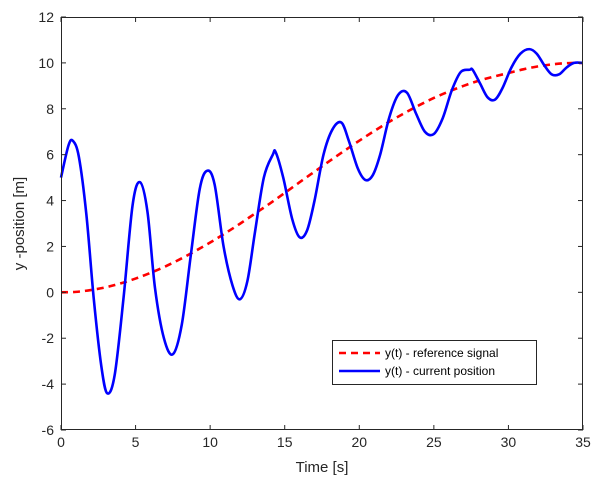 The width and height of the screenshot is (594, 481). I want to click on y-tick-label: 2, so click(50, 246).